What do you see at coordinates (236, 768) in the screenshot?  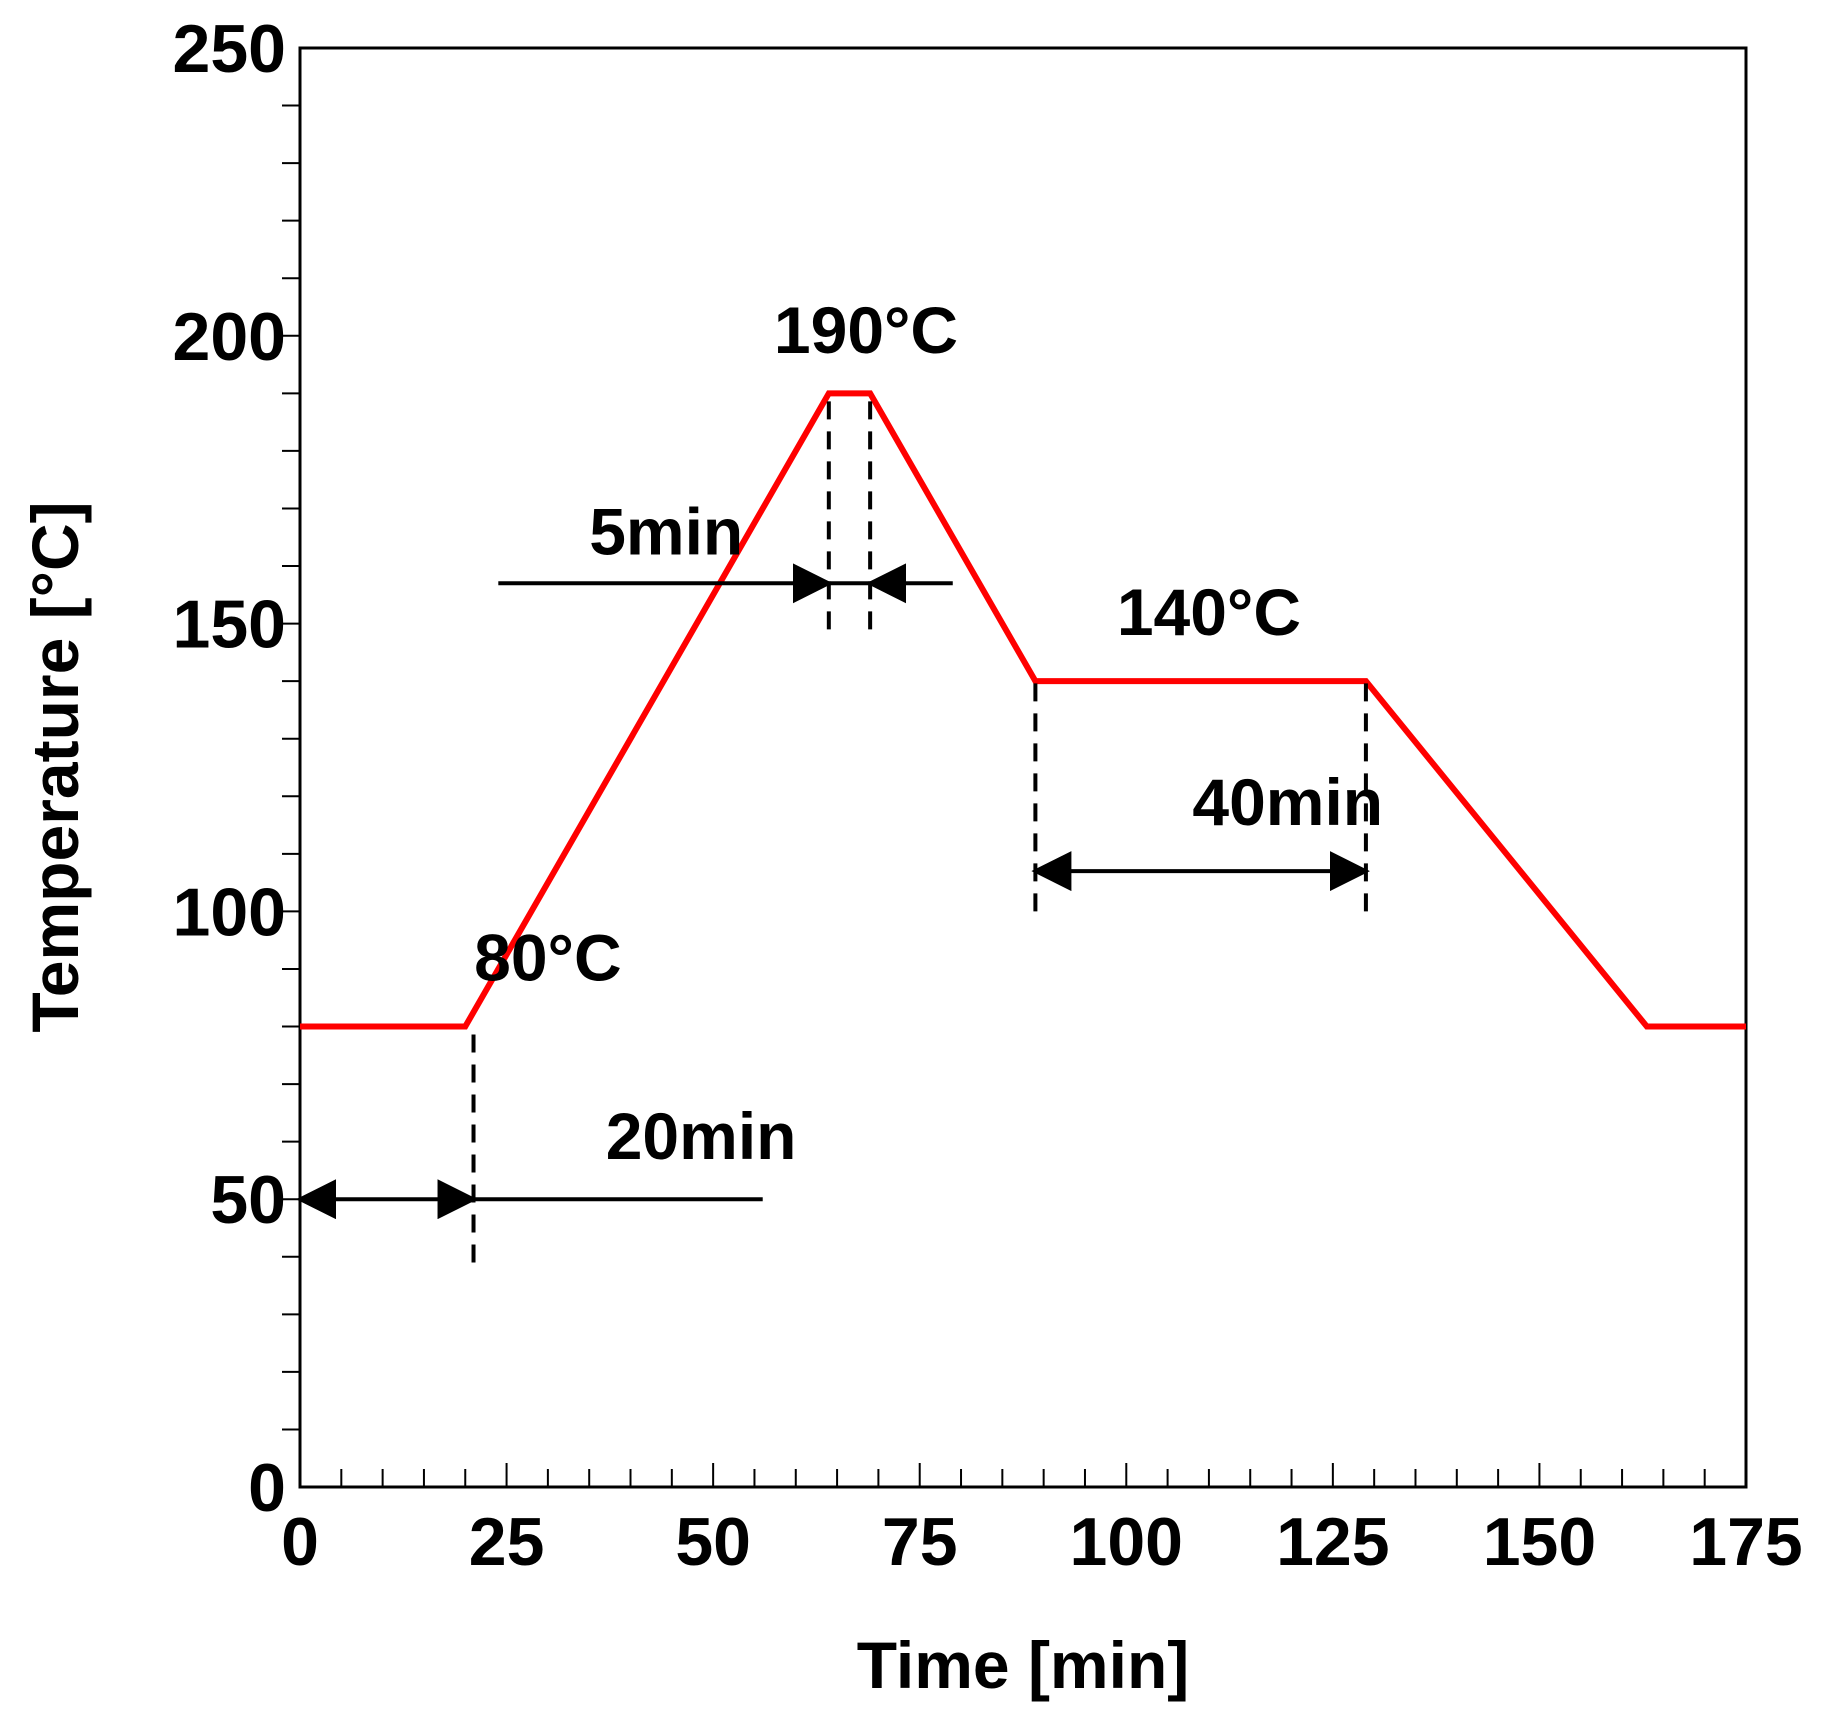 I see `y-axis: 0 50 100 150 200 250` at bounding box center [236, 768].